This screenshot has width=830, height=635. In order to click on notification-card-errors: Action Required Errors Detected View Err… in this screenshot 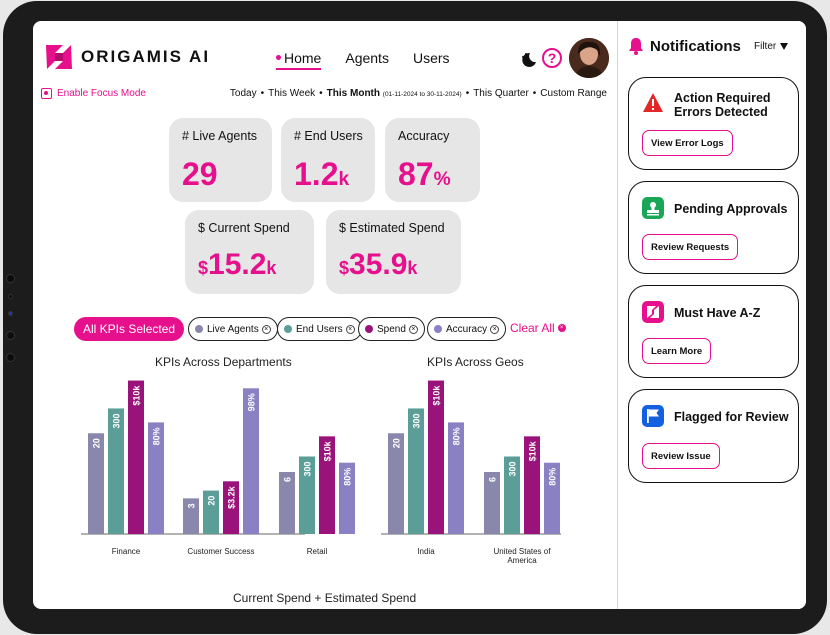, I will do `click(713, 123)`.